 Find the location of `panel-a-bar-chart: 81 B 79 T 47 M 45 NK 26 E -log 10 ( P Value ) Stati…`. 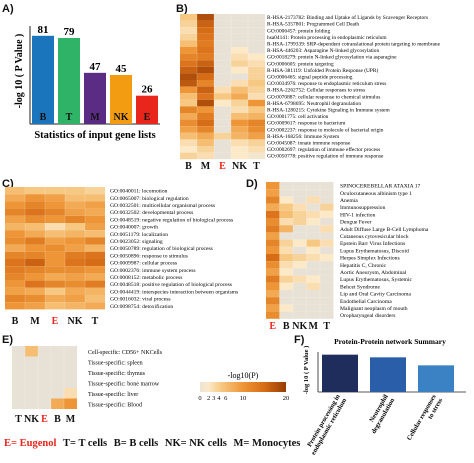

panel-a-bar-chart: 81 B 79 T 47 M 45 NK 26 E -log 10 ( P Value ) Stati… is located at coordinates (87, 82).